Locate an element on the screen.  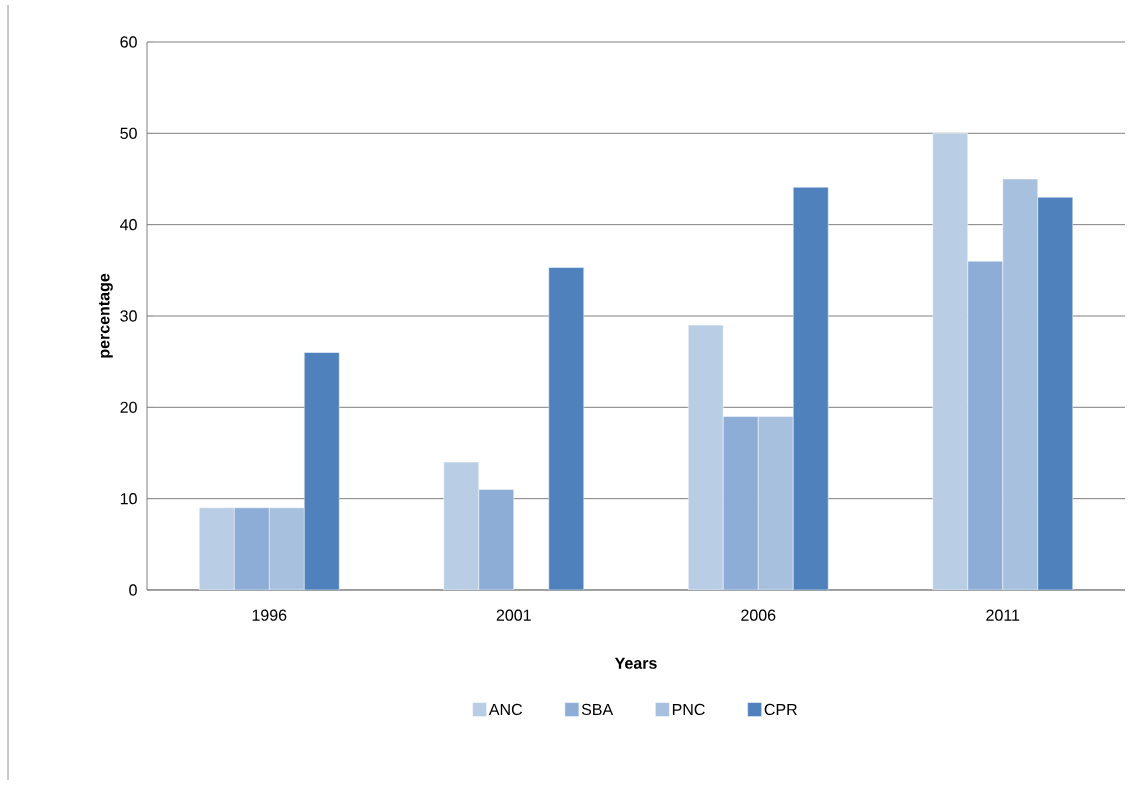
y-tick-label: 20 is located at coordinates (128, 407).